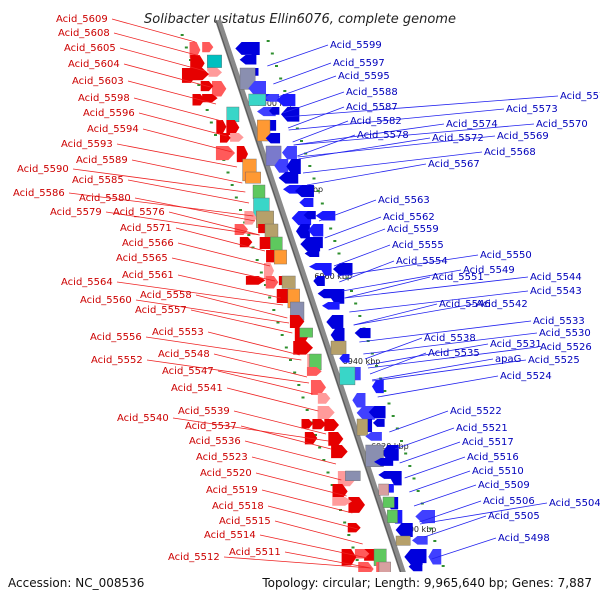  Describe the element at coordinates (524, 538) in the screenshot. I see `gene-label-reverse: Acid_5498` at that location.